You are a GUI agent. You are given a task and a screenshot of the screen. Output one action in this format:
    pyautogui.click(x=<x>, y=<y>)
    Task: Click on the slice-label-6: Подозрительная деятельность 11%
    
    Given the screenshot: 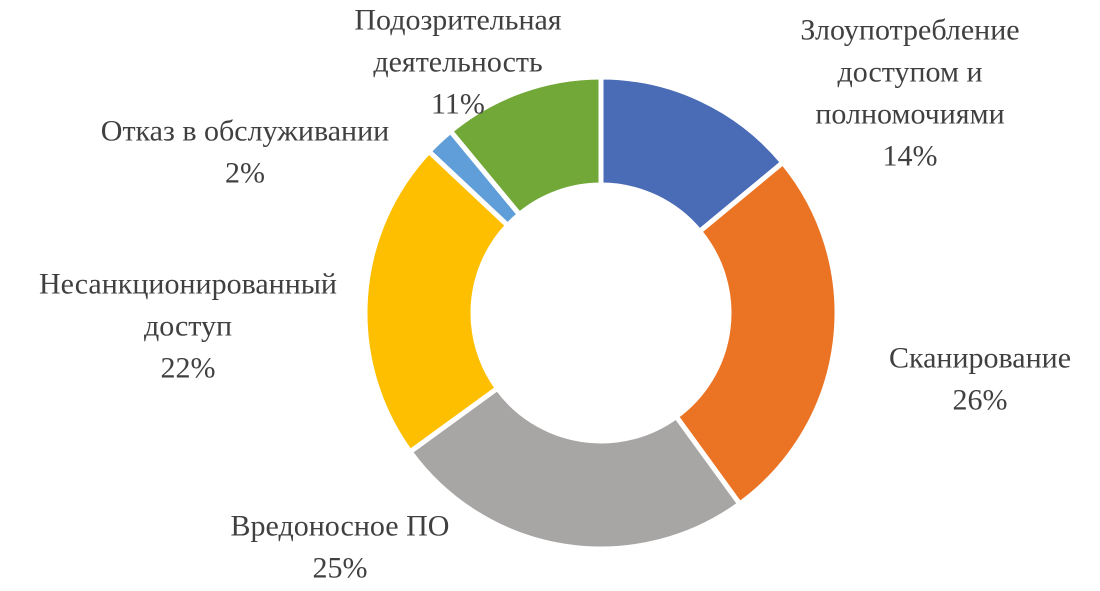 What is the action you would take?
    pyautogui.click(x=457, y=62)
    